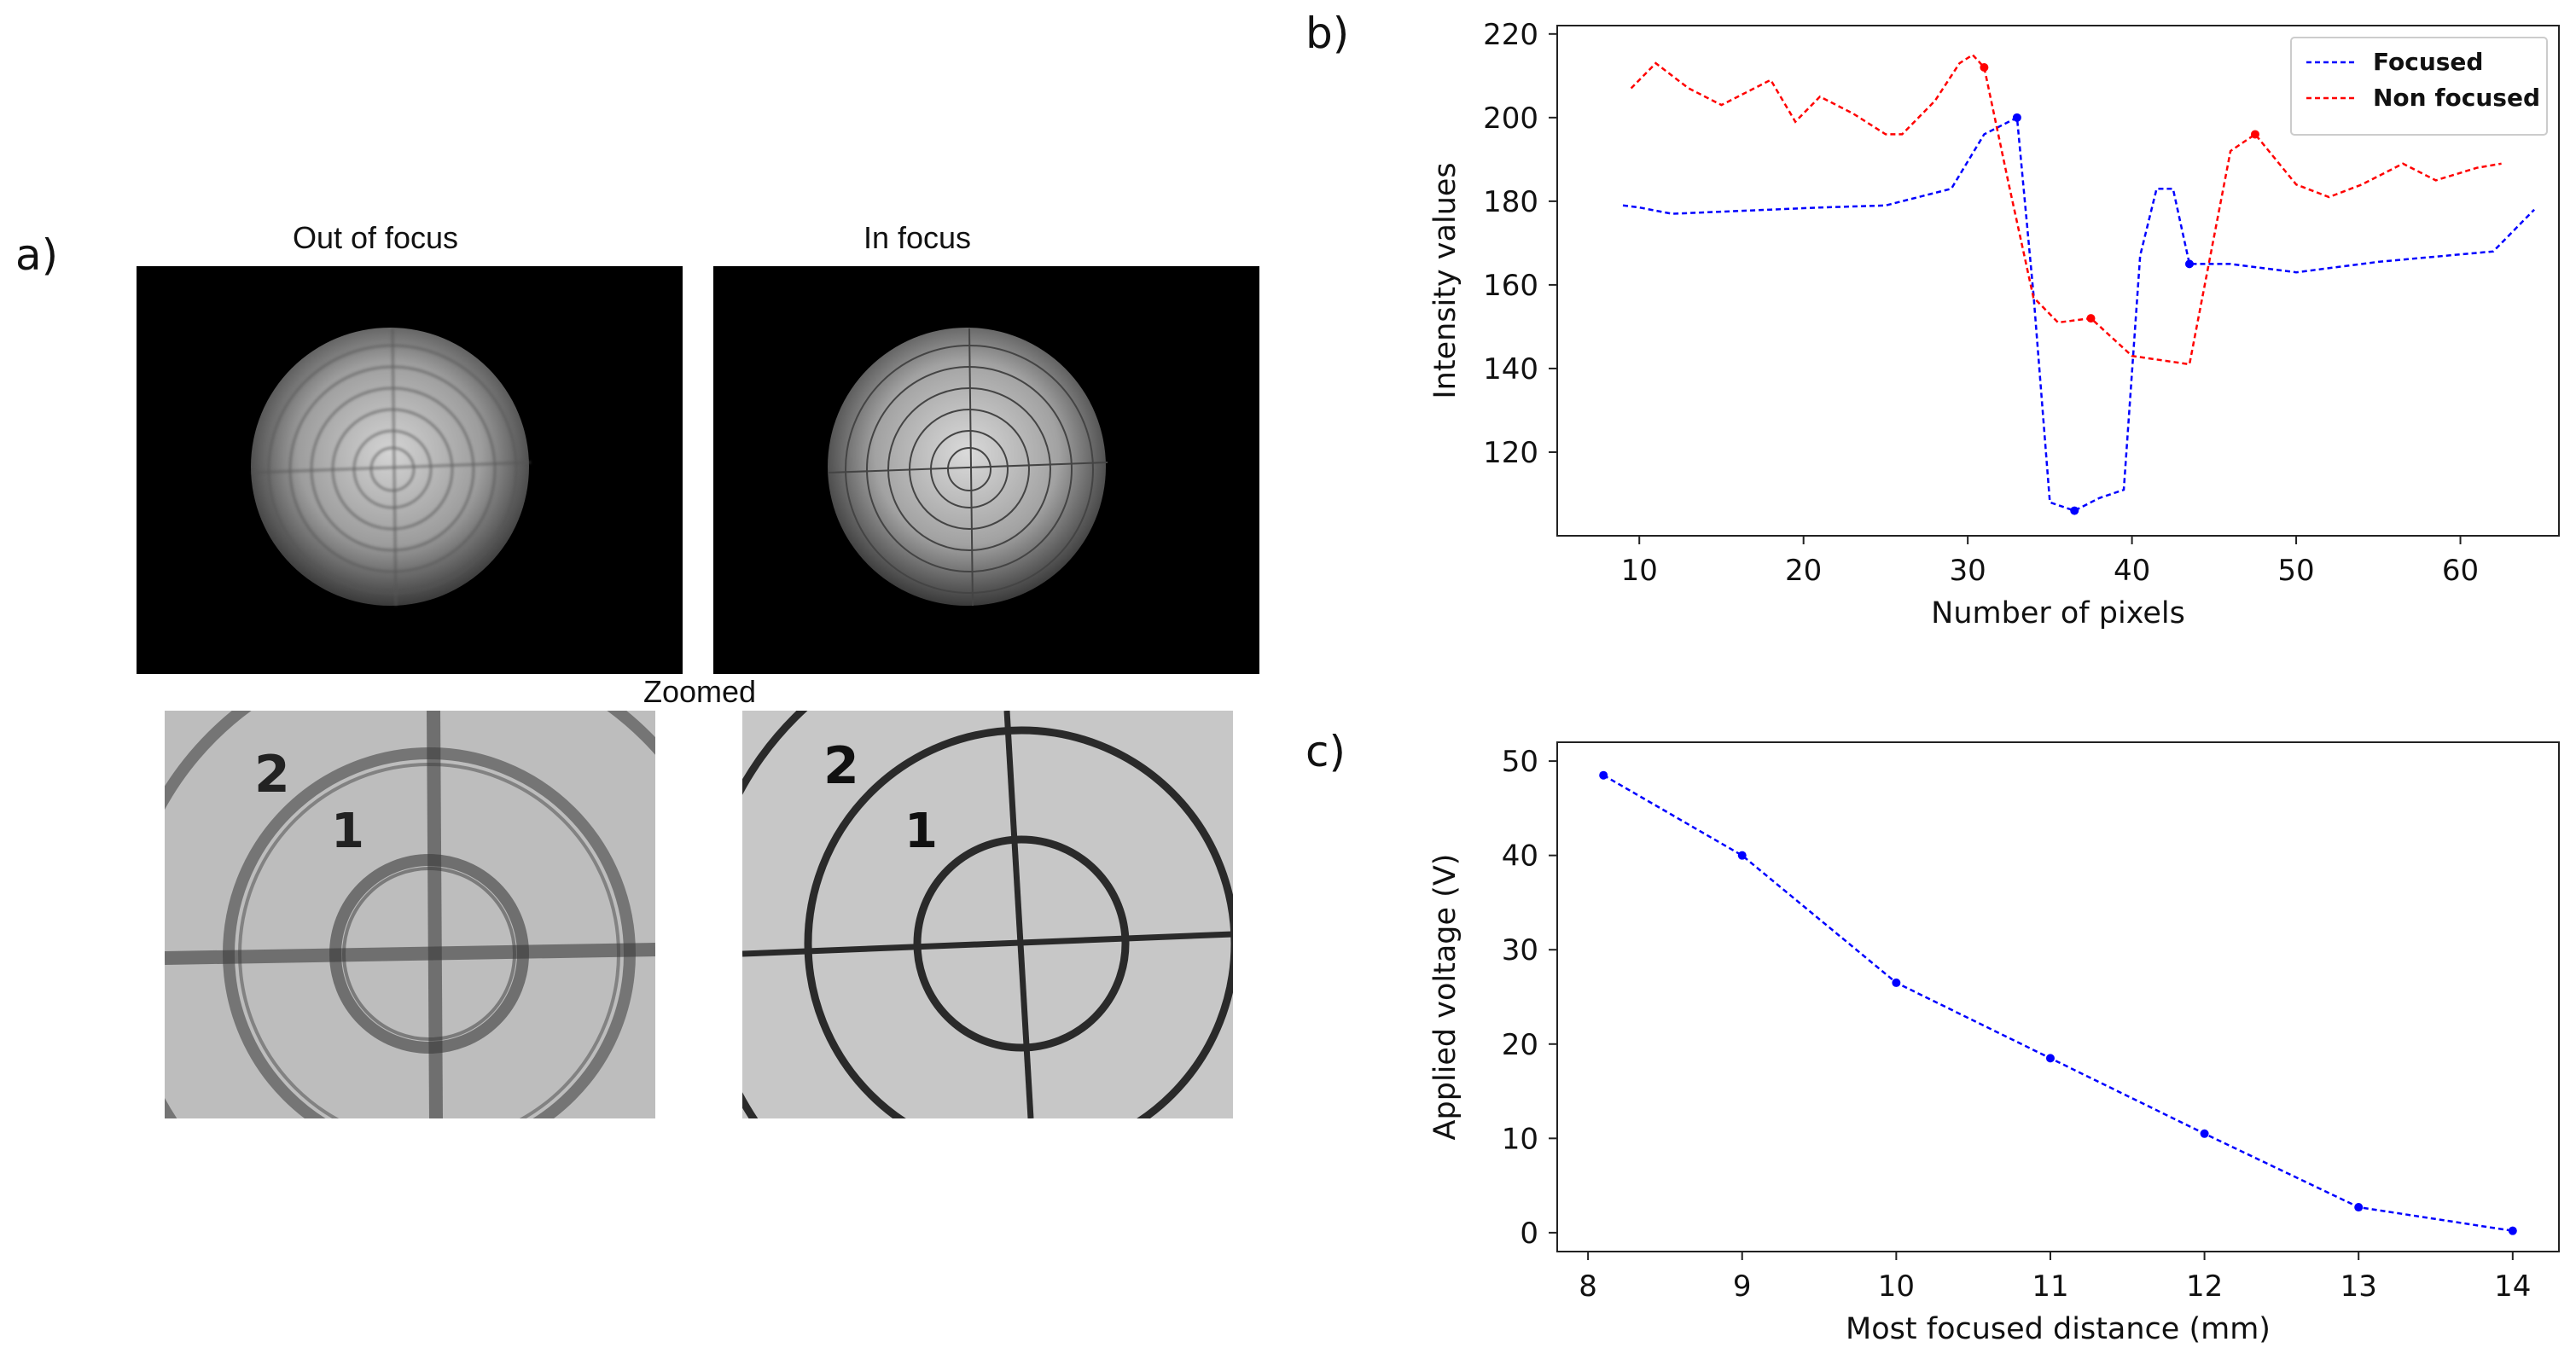 The width and height of the screenshot is (2576, 1371). Describe the element at coordinates (2456, 98) in the screenshot. I see `legend-label: Non focused` at that location.